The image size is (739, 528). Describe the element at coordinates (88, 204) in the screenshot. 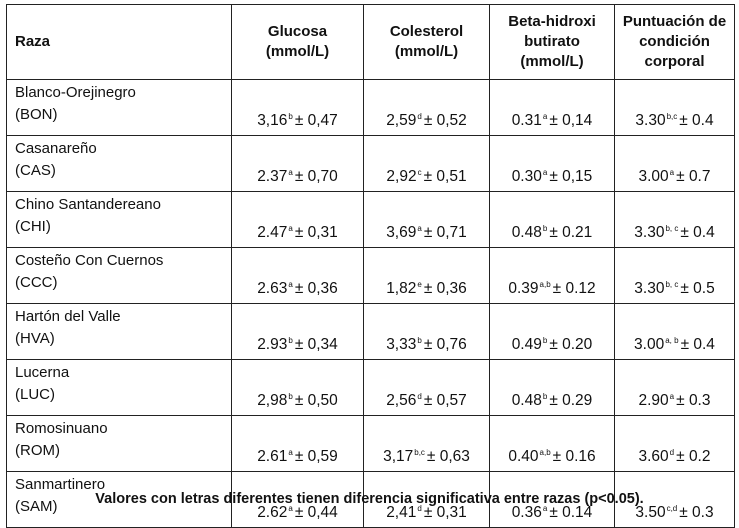

I see `breed-name: Chino Santandereano` at that location.